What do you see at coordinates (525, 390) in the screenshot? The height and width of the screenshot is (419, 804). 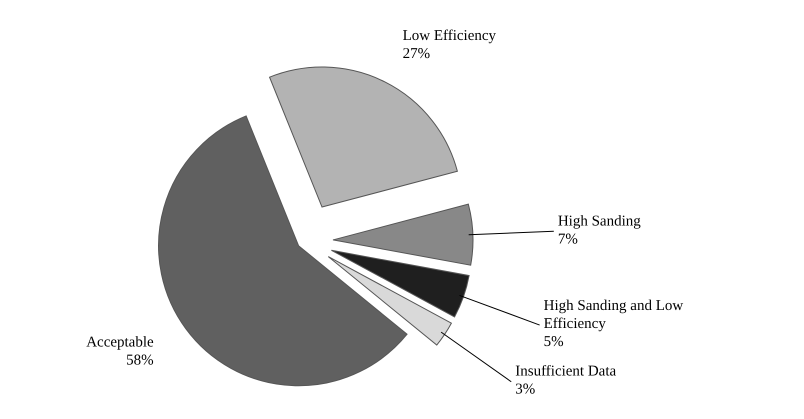 I see `data-label: 3%` at bounding box center [525, 390].